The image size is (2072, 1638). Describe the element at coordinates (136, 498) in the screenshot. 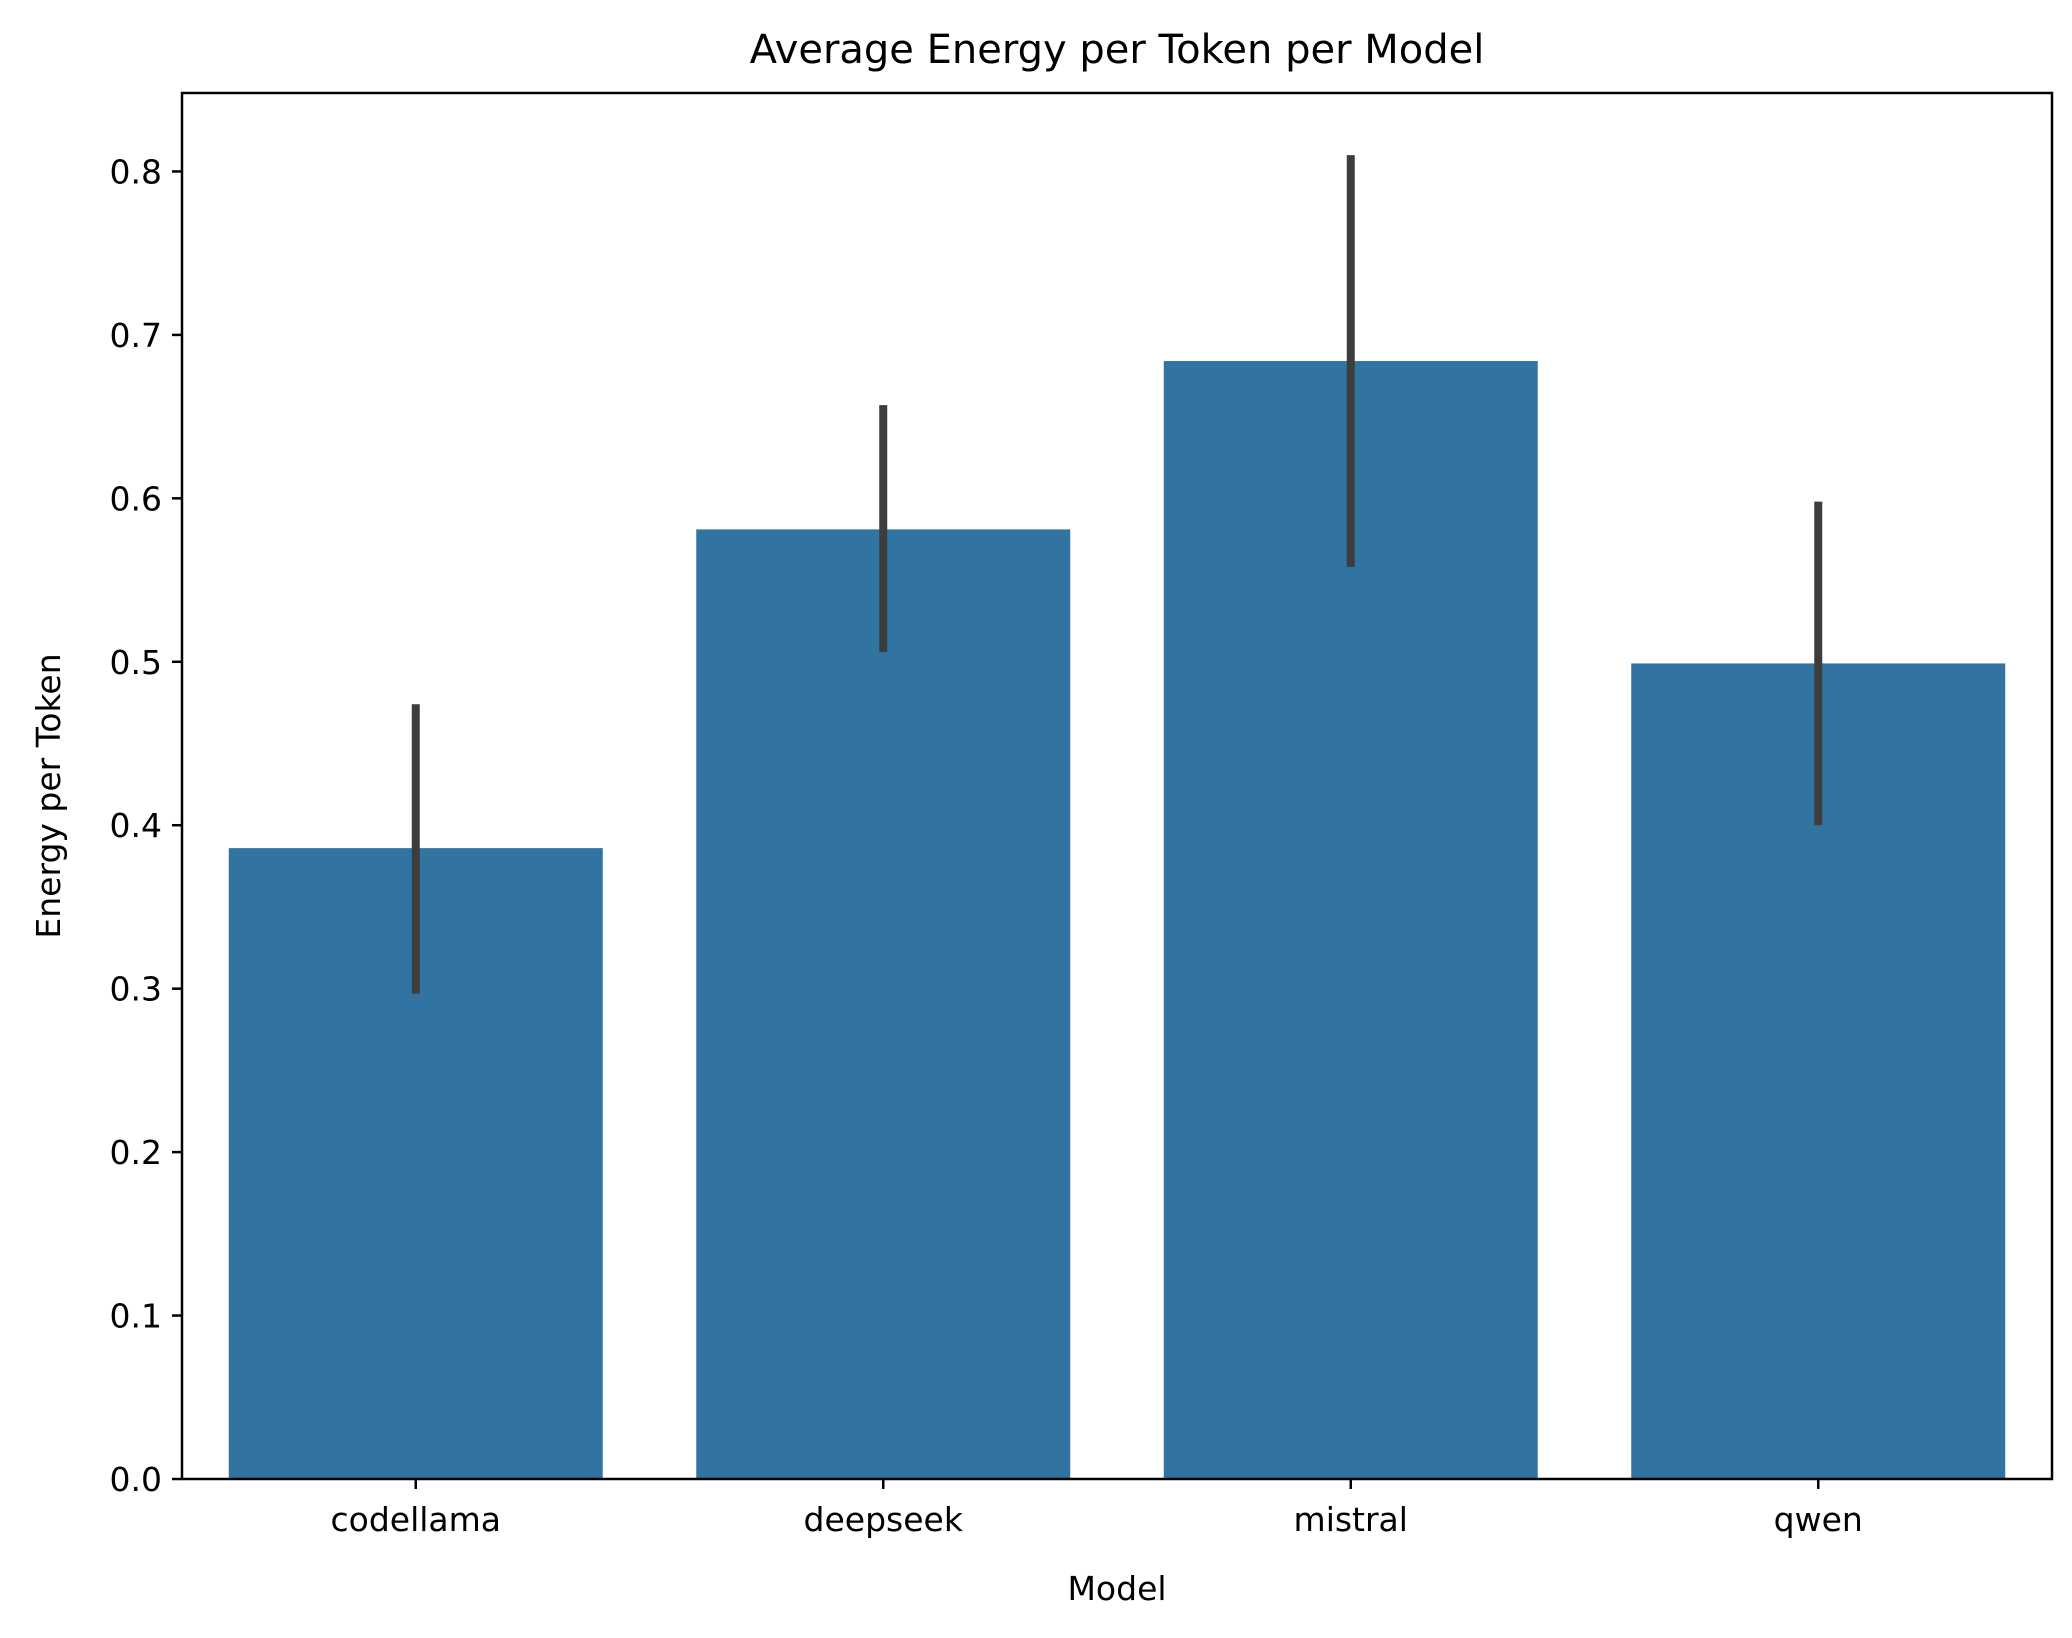

I see `y-tick-label: 0.6` at that location.